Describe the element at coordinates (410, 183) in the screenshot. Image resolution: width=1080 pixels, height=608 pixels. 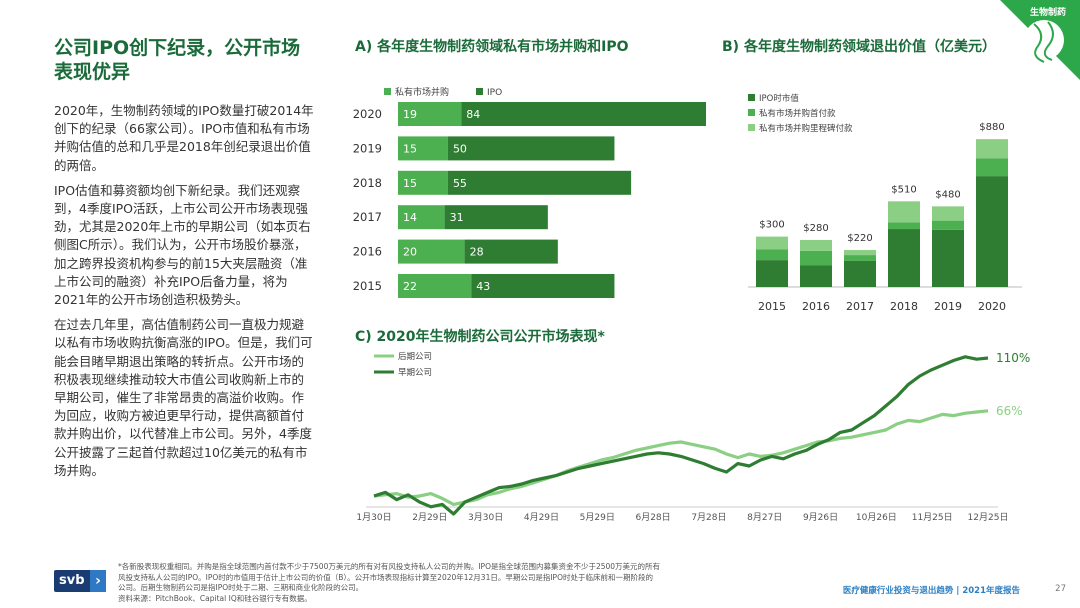
I see `data-label: 15` at that location.